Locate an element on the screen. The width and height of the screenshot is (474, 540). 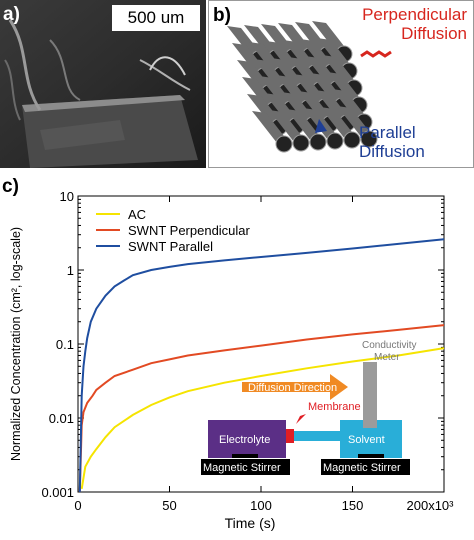
conductivity-text-line1: Conductivity is located at coordinates (389, 345).